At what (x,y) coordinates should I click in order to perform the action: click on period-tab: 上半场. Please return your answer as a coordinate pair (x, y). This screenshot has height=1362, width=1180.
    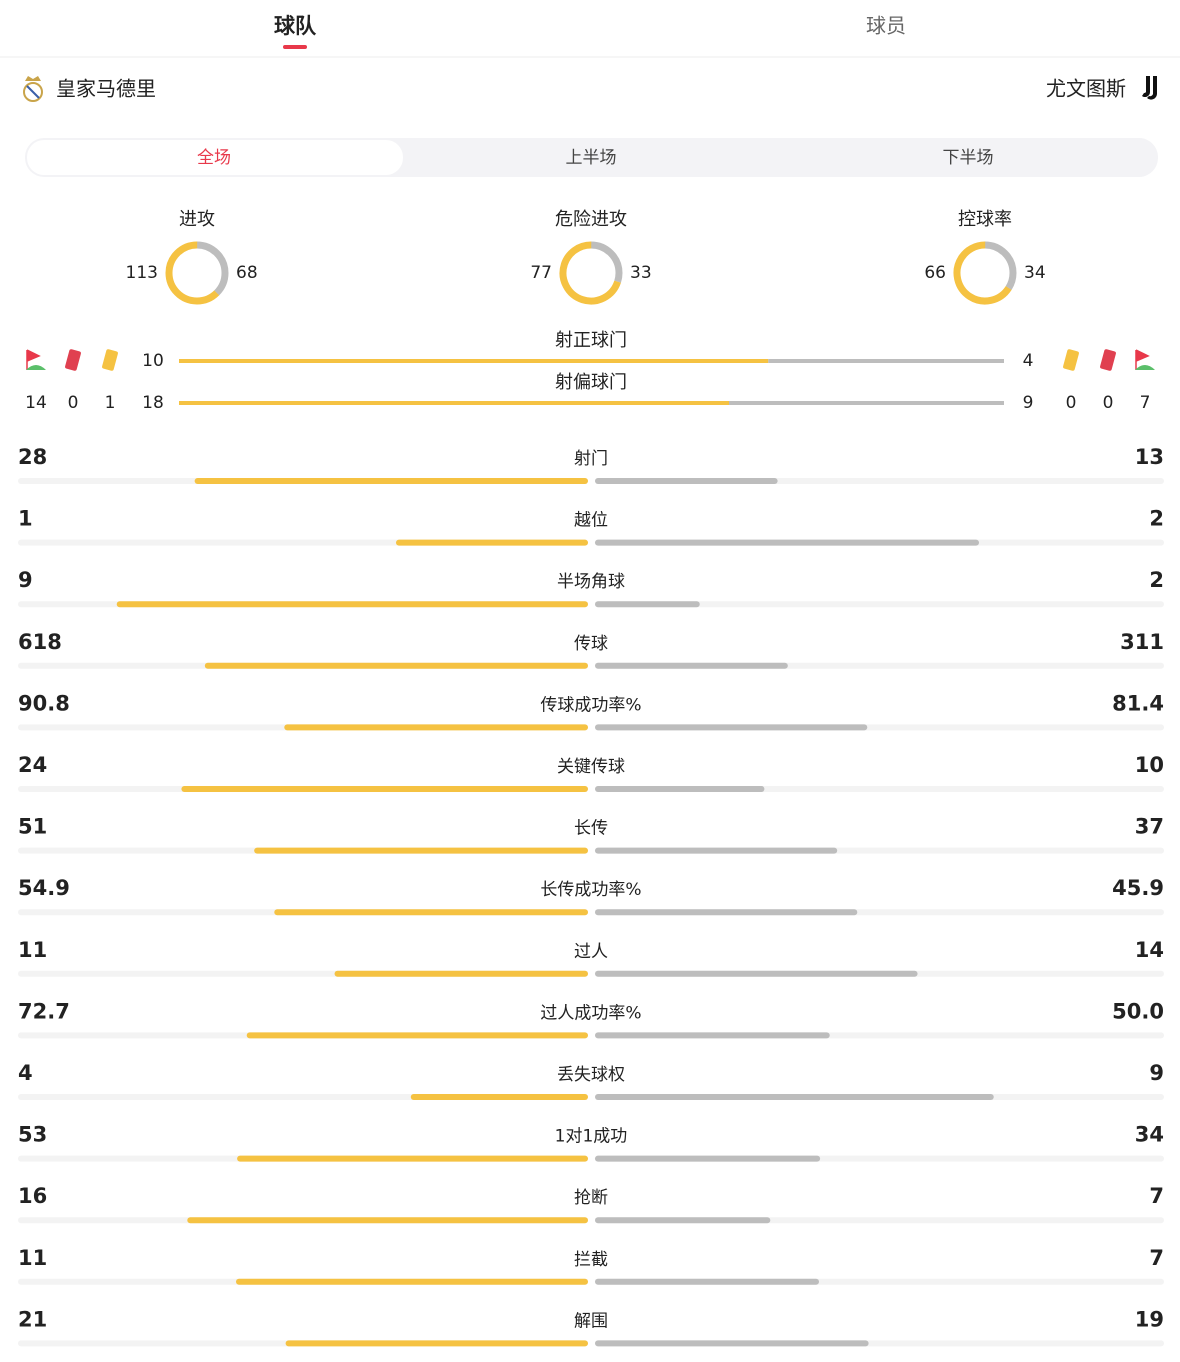
    Looking at the image, I should click on (591, 158).